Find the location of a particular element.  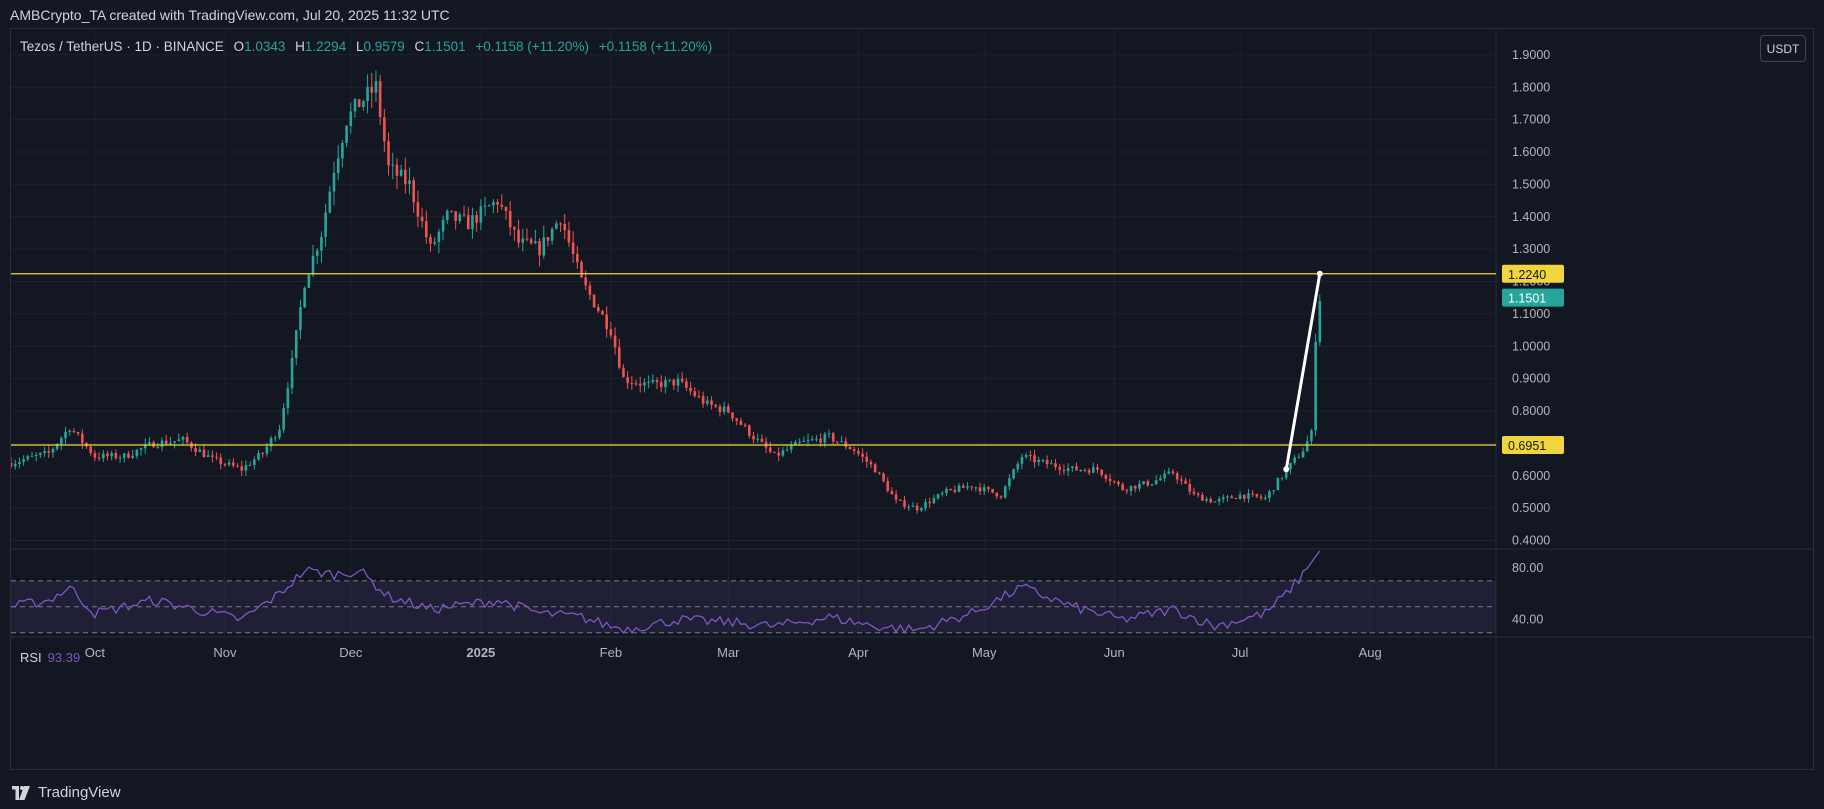

currency-button: USDT is located at coordinates (1783, 48).